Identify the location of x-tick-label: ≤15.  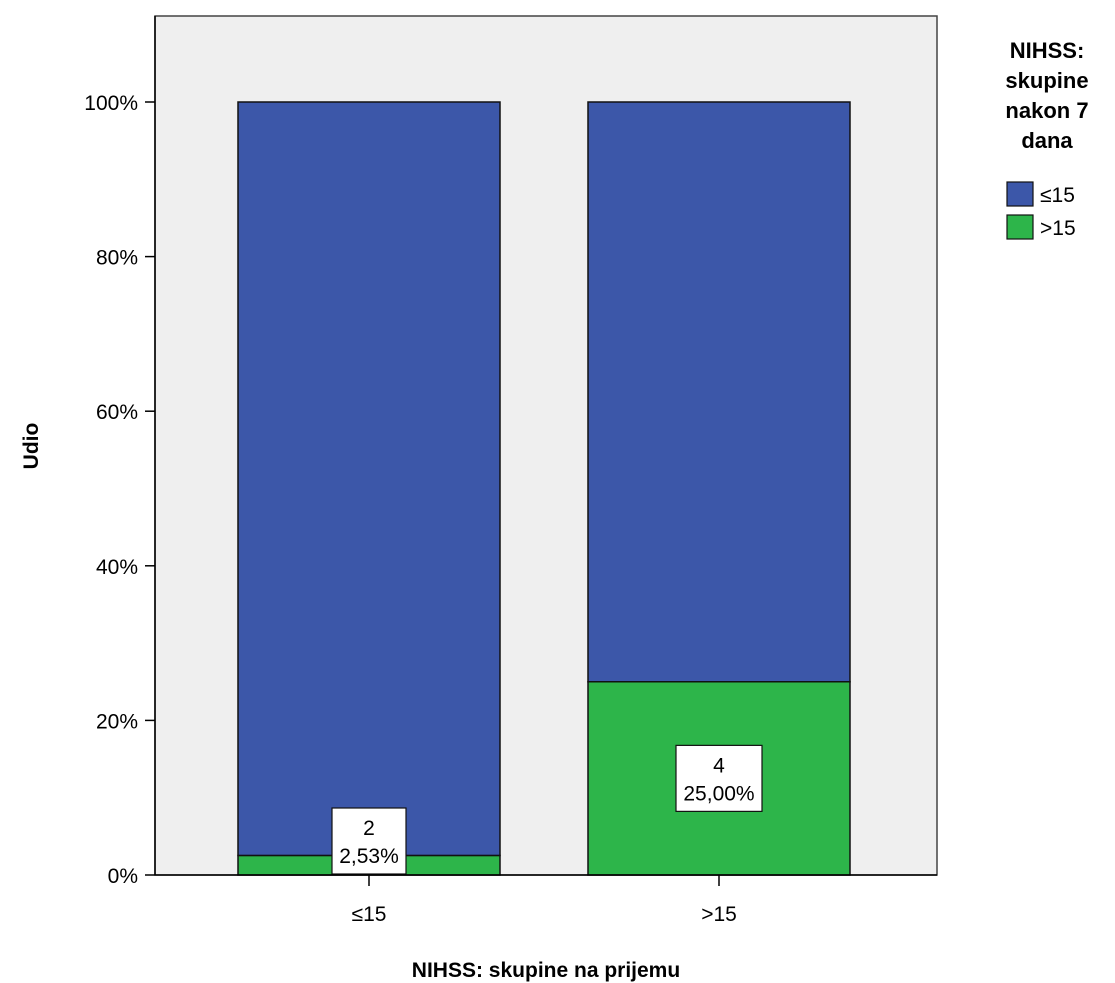
(369, 914).